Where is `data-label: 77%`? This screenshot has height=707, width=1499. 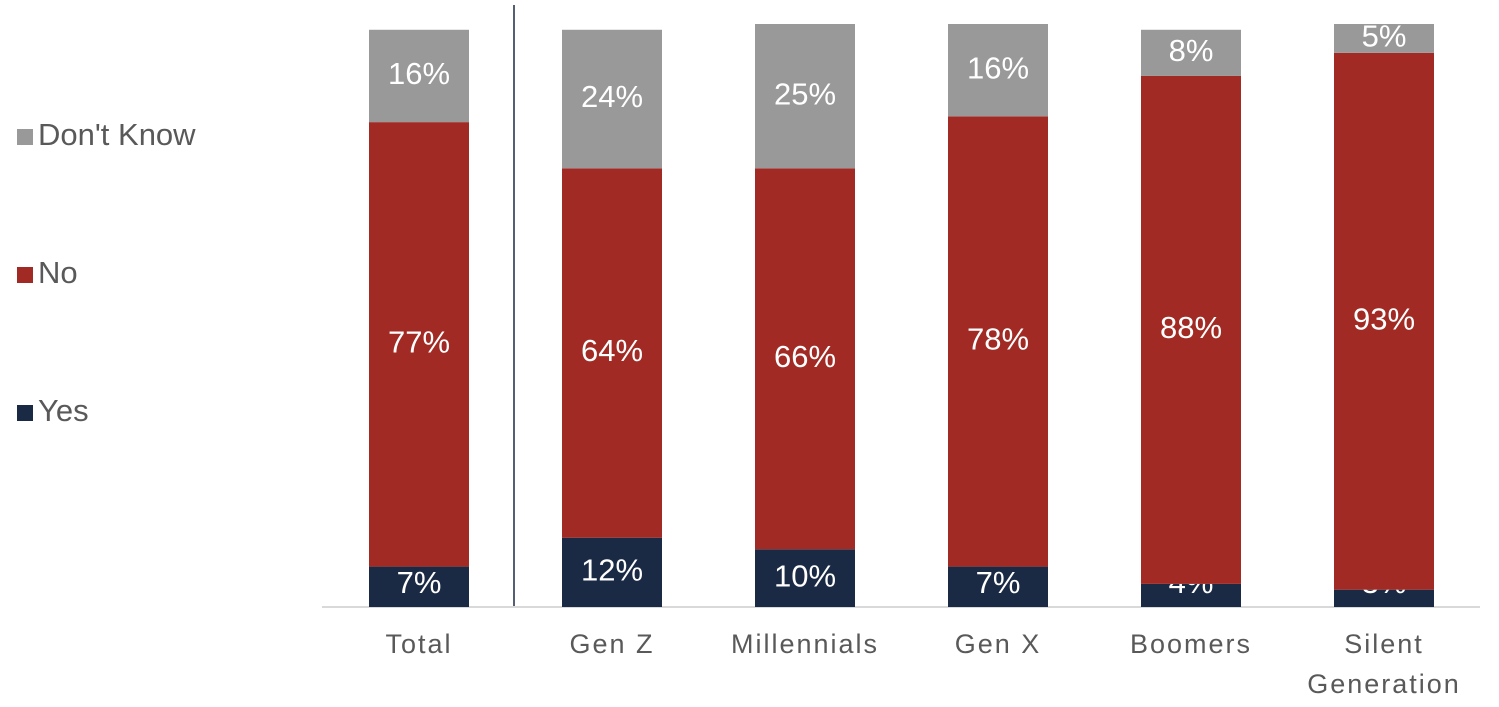 data-label: 77% is located at coordinates (419, 342).